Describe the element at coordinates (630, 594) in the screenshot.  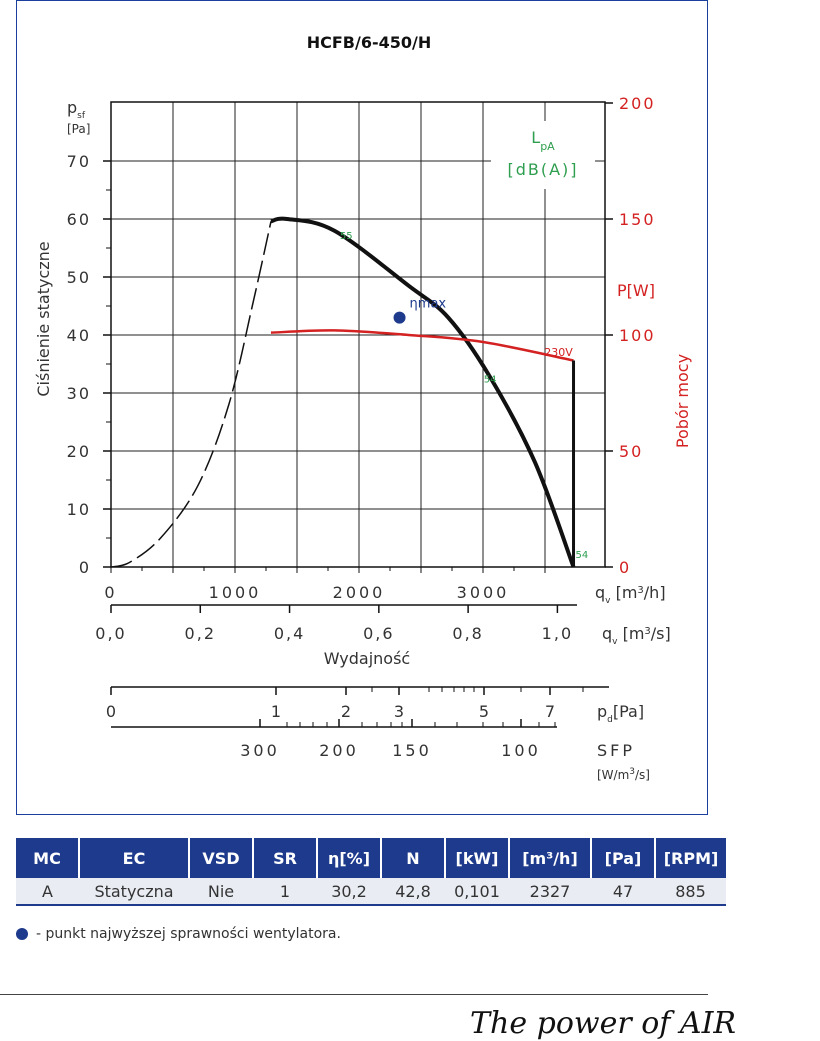
I see `x-axis-unit-m3h: qv [m3/h]` at that location.